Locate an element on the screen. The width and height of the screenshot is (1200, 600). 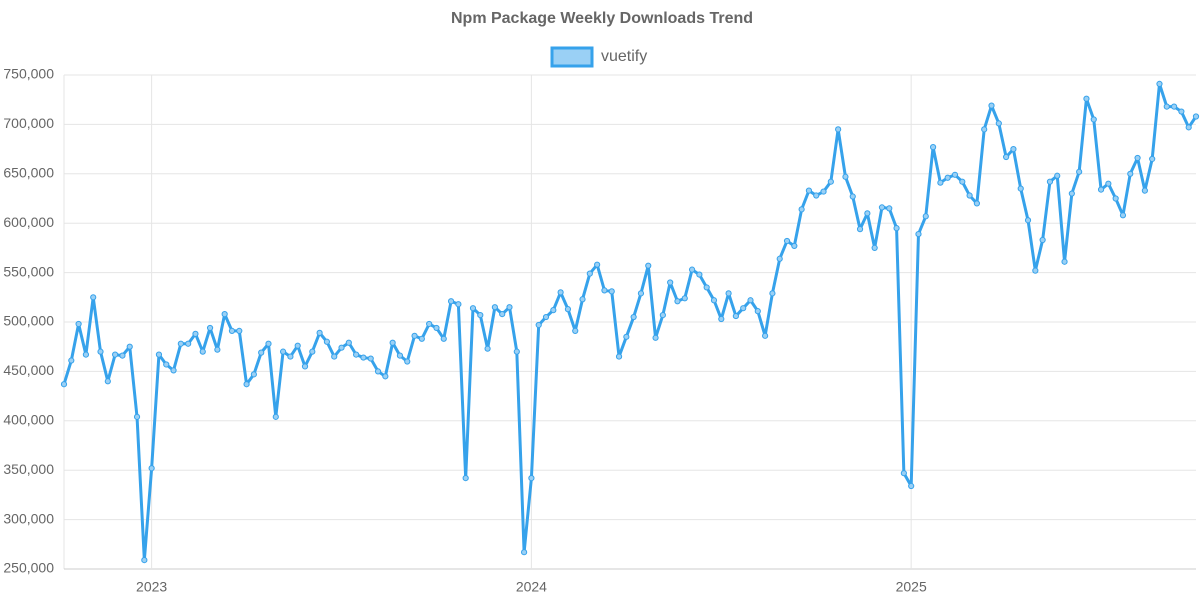
y-tick-label: 600,000 is located at coordinates (28, 222).